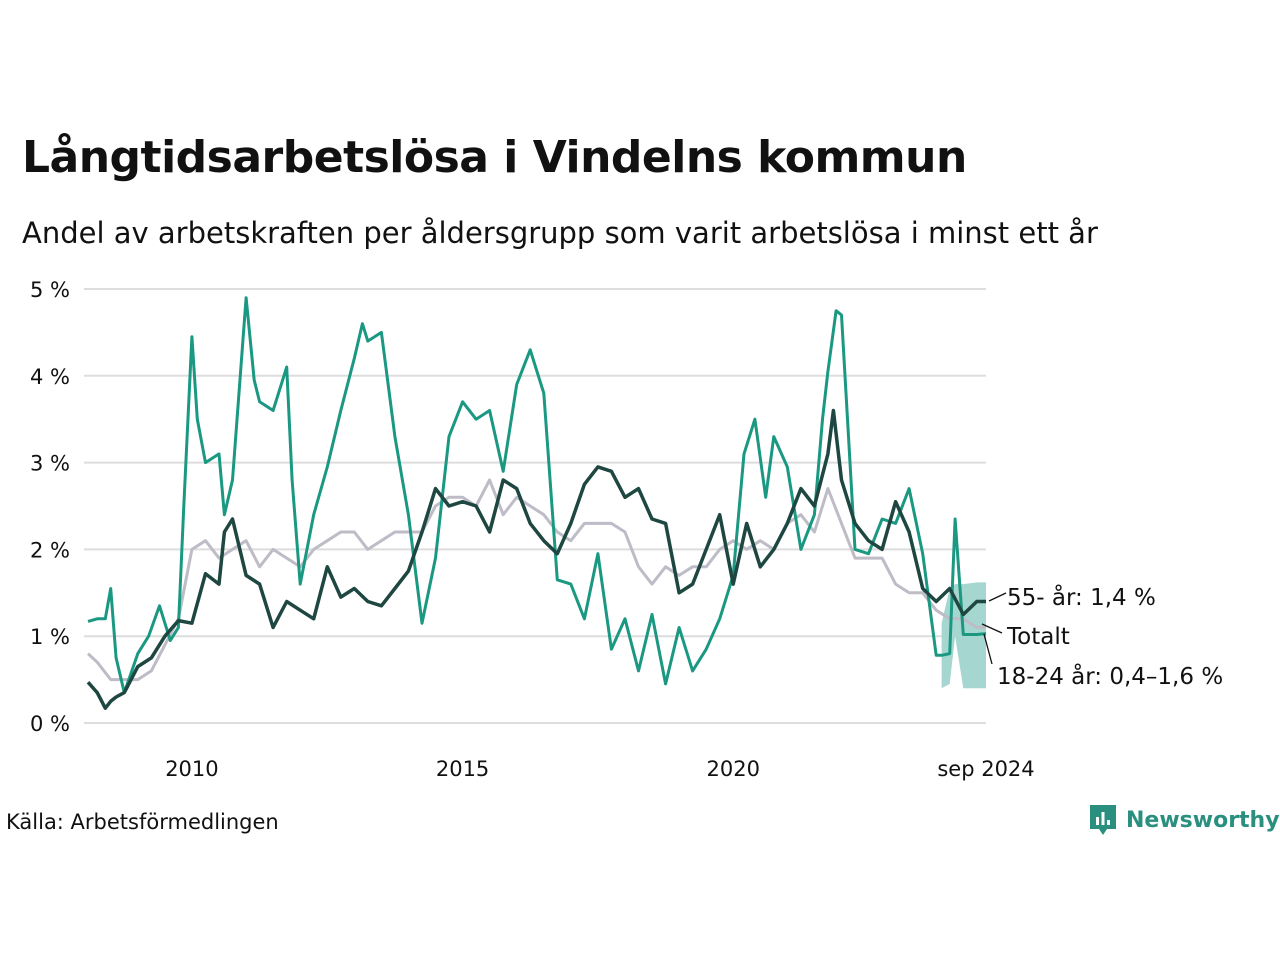 The height and width of the screenshot is (960, 1280). I want to click on y-tick-label: 2 %, so click(50, 550).